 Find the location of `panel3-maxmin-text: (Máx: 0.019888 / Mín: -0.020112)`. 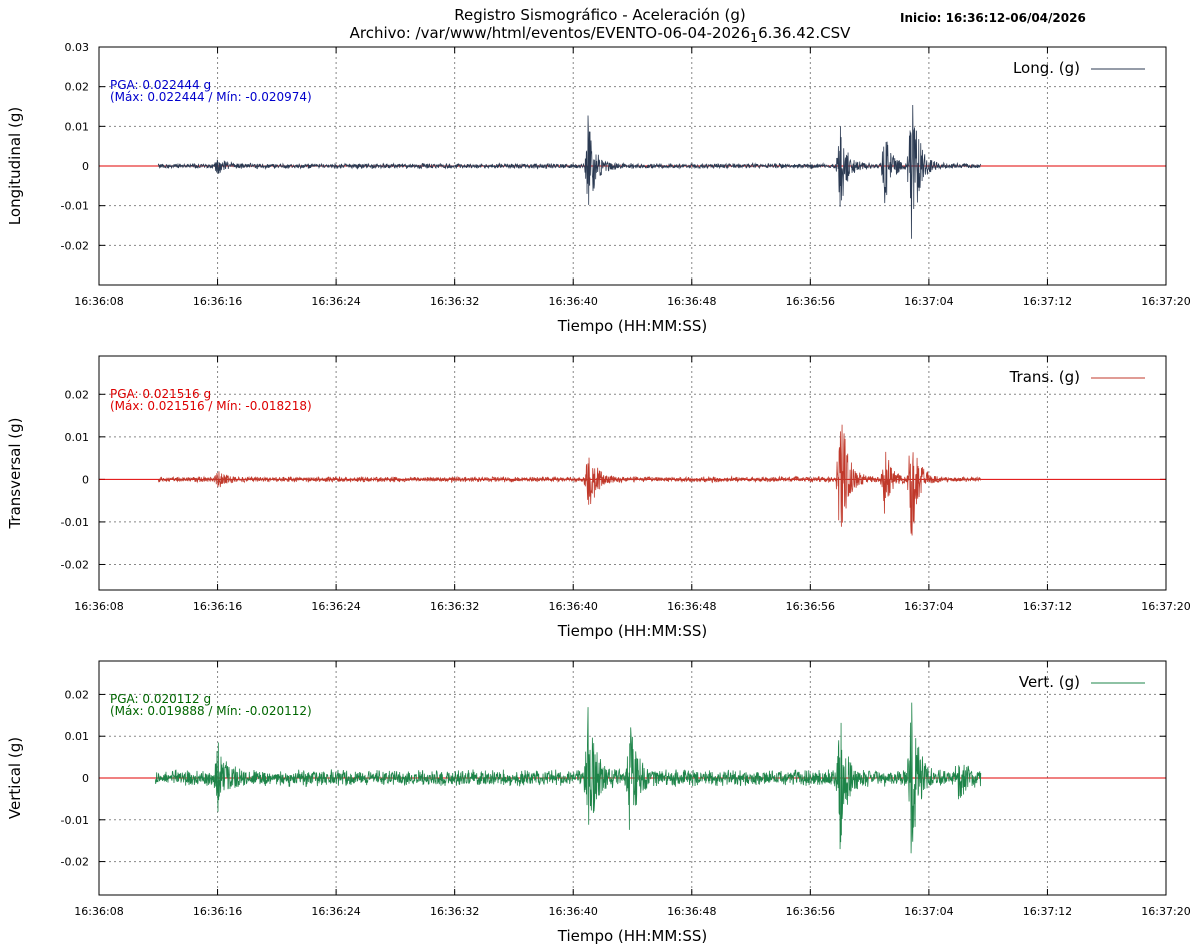

panel3-maxmin-text: (Máx: 0.019888 / Mín: -0.020112) is located at coordinates (211, 711).